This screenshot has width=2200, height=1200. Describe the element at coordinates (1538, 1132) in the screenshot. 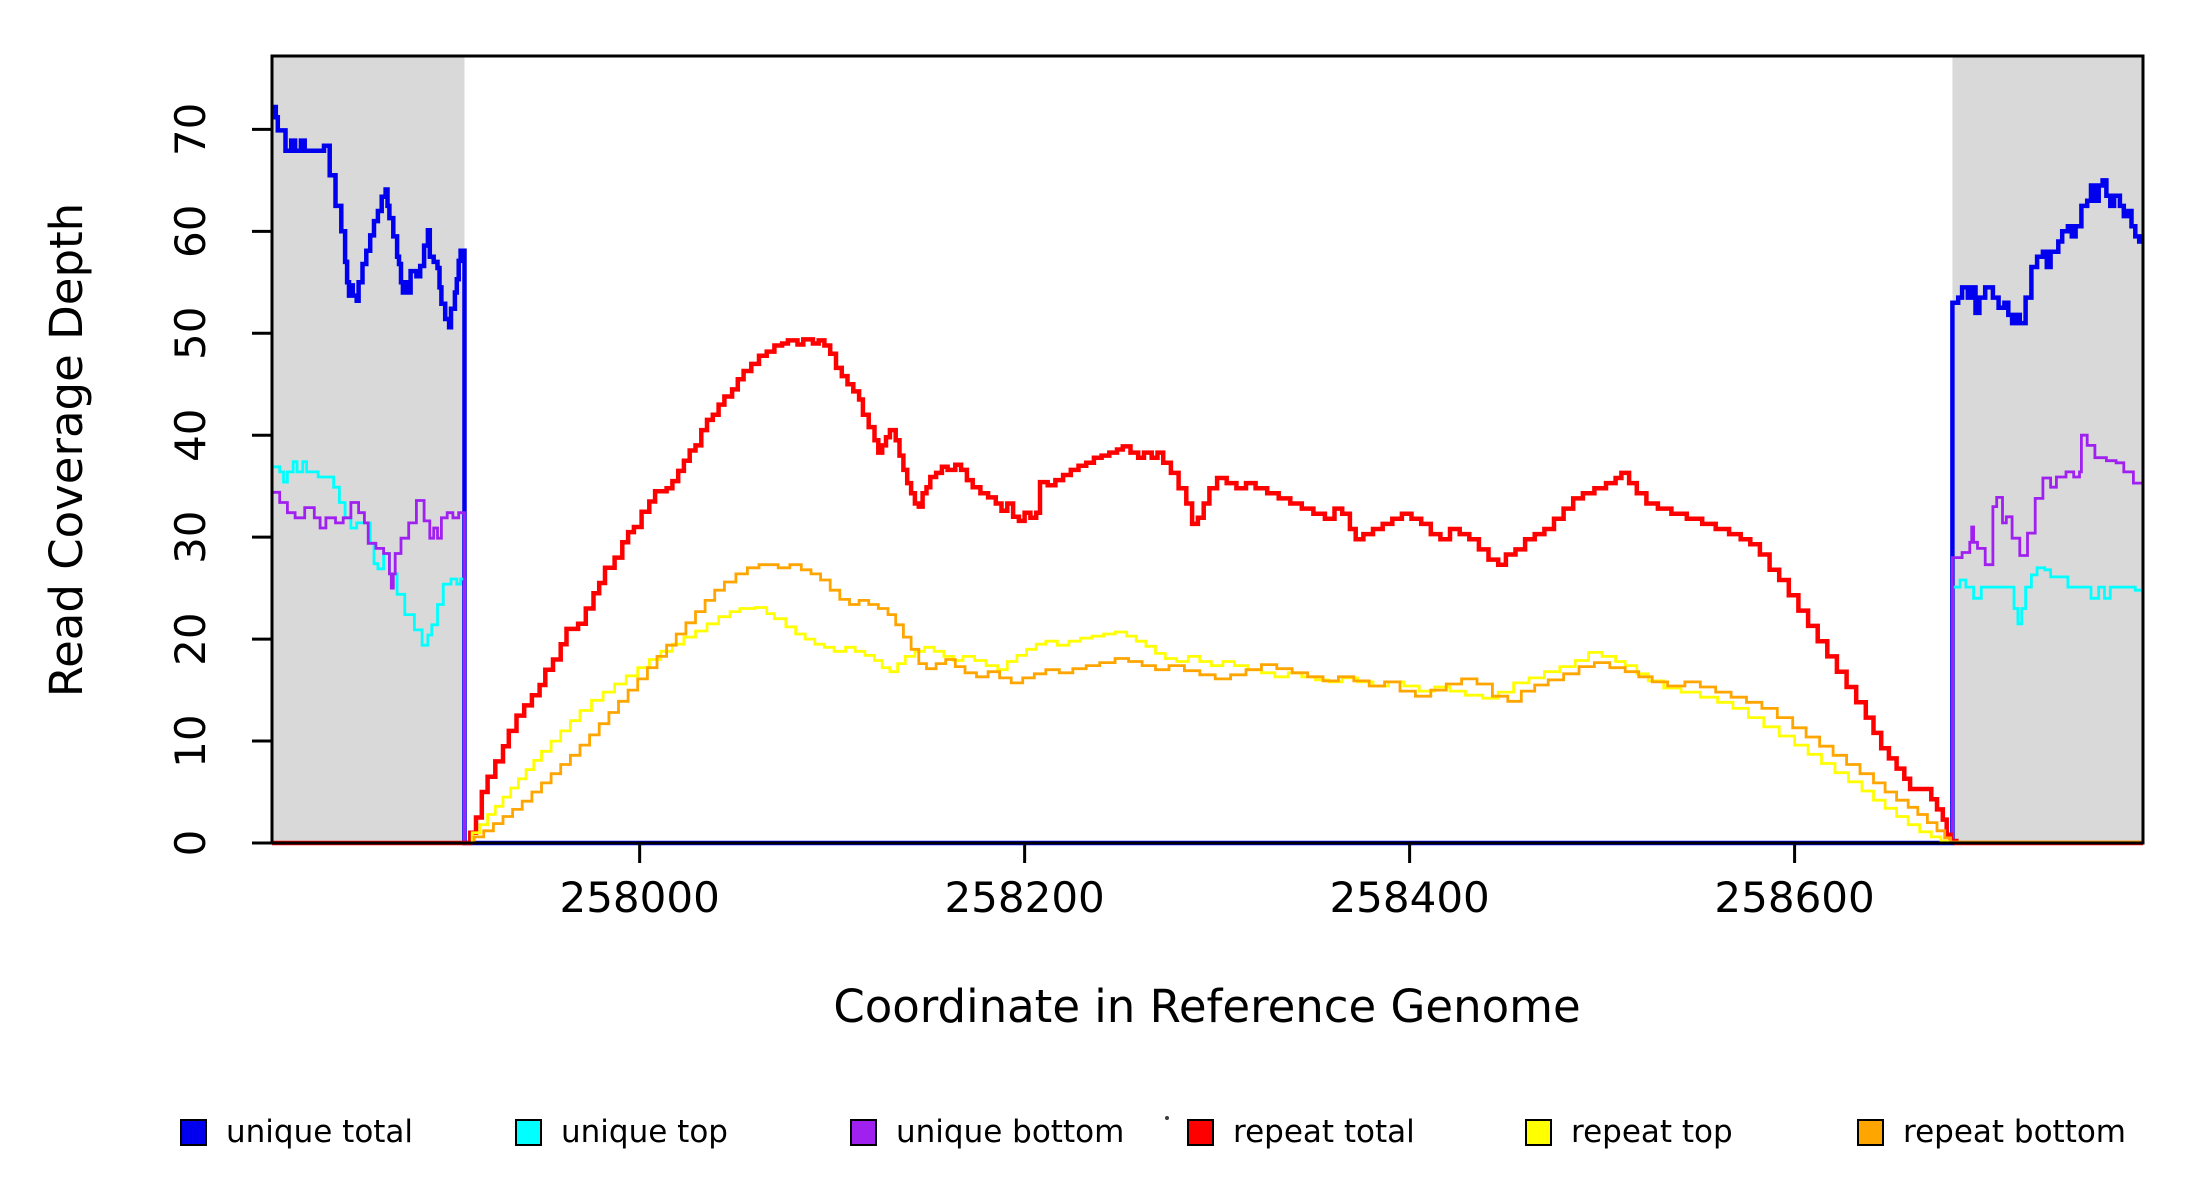

I see `legend-swatch-repeat-top` at that location.